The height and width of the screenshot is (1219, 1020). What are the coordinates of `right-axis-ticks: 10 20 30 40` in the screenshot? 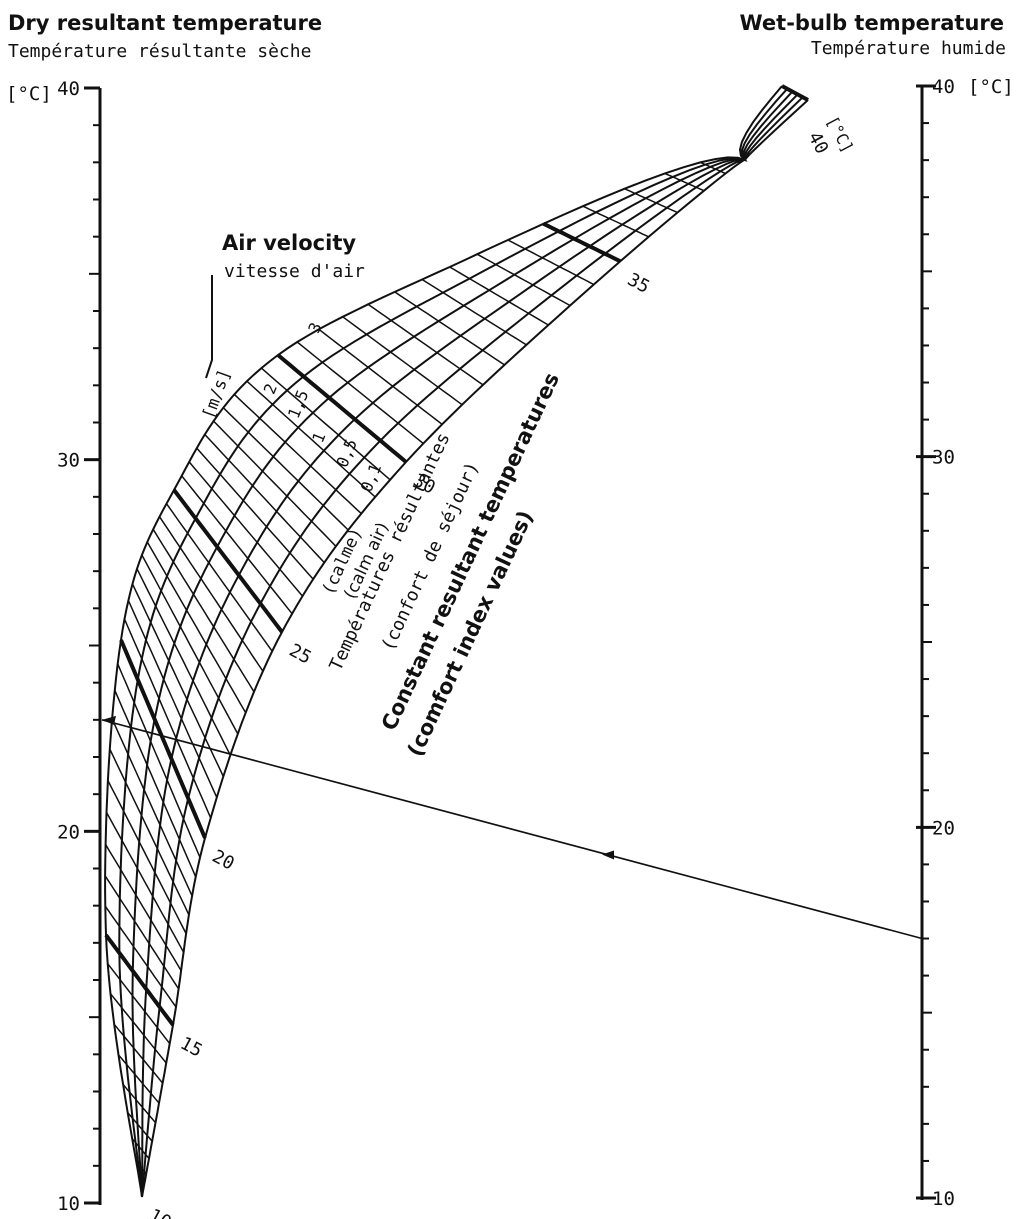 It's located at (935, 643).